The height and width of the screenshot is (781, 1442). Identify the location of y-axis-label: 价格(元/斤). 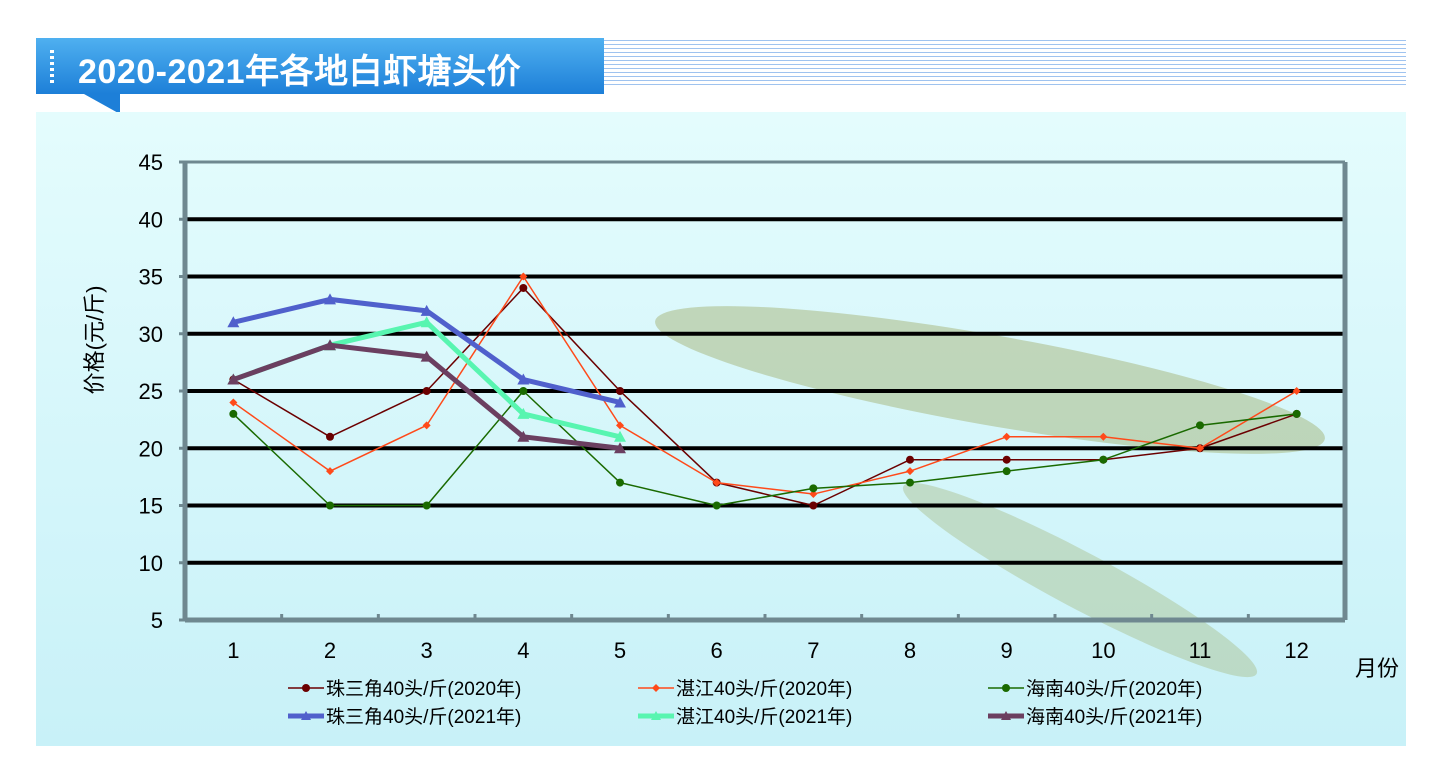
(94, 340).